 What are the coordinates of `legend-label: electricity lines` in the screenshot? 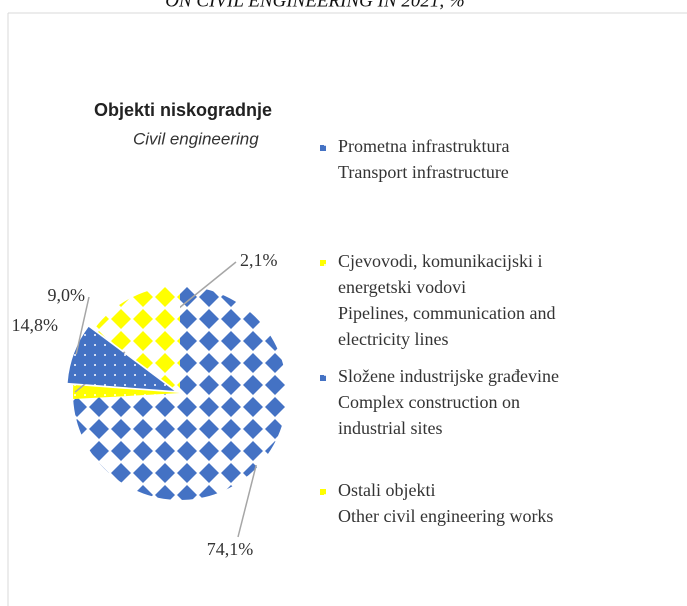 It's located at (393, 339).